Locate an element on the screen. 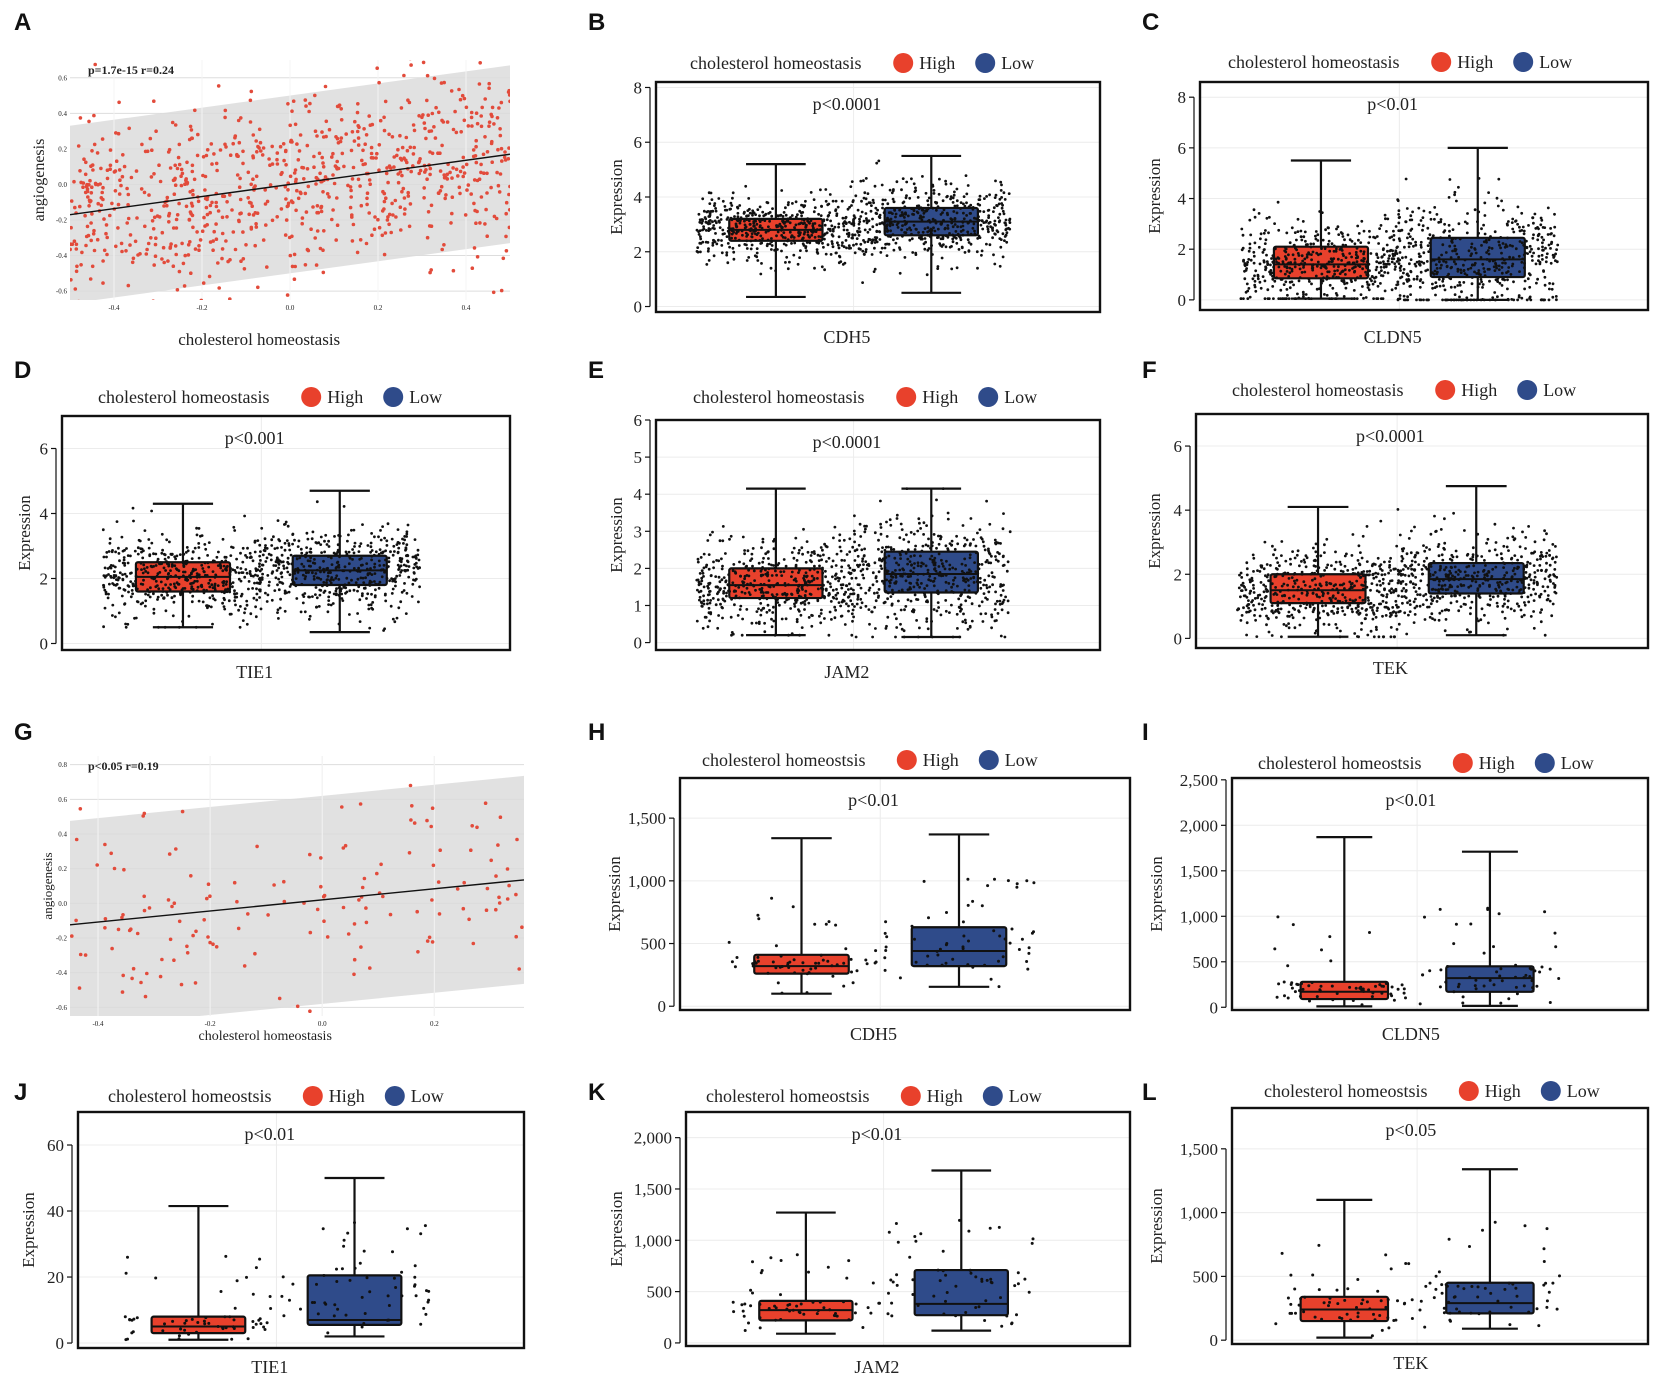 The image size is (1654, 1376). x-tick-label: 0.4 is located at coordinates (466, 308).